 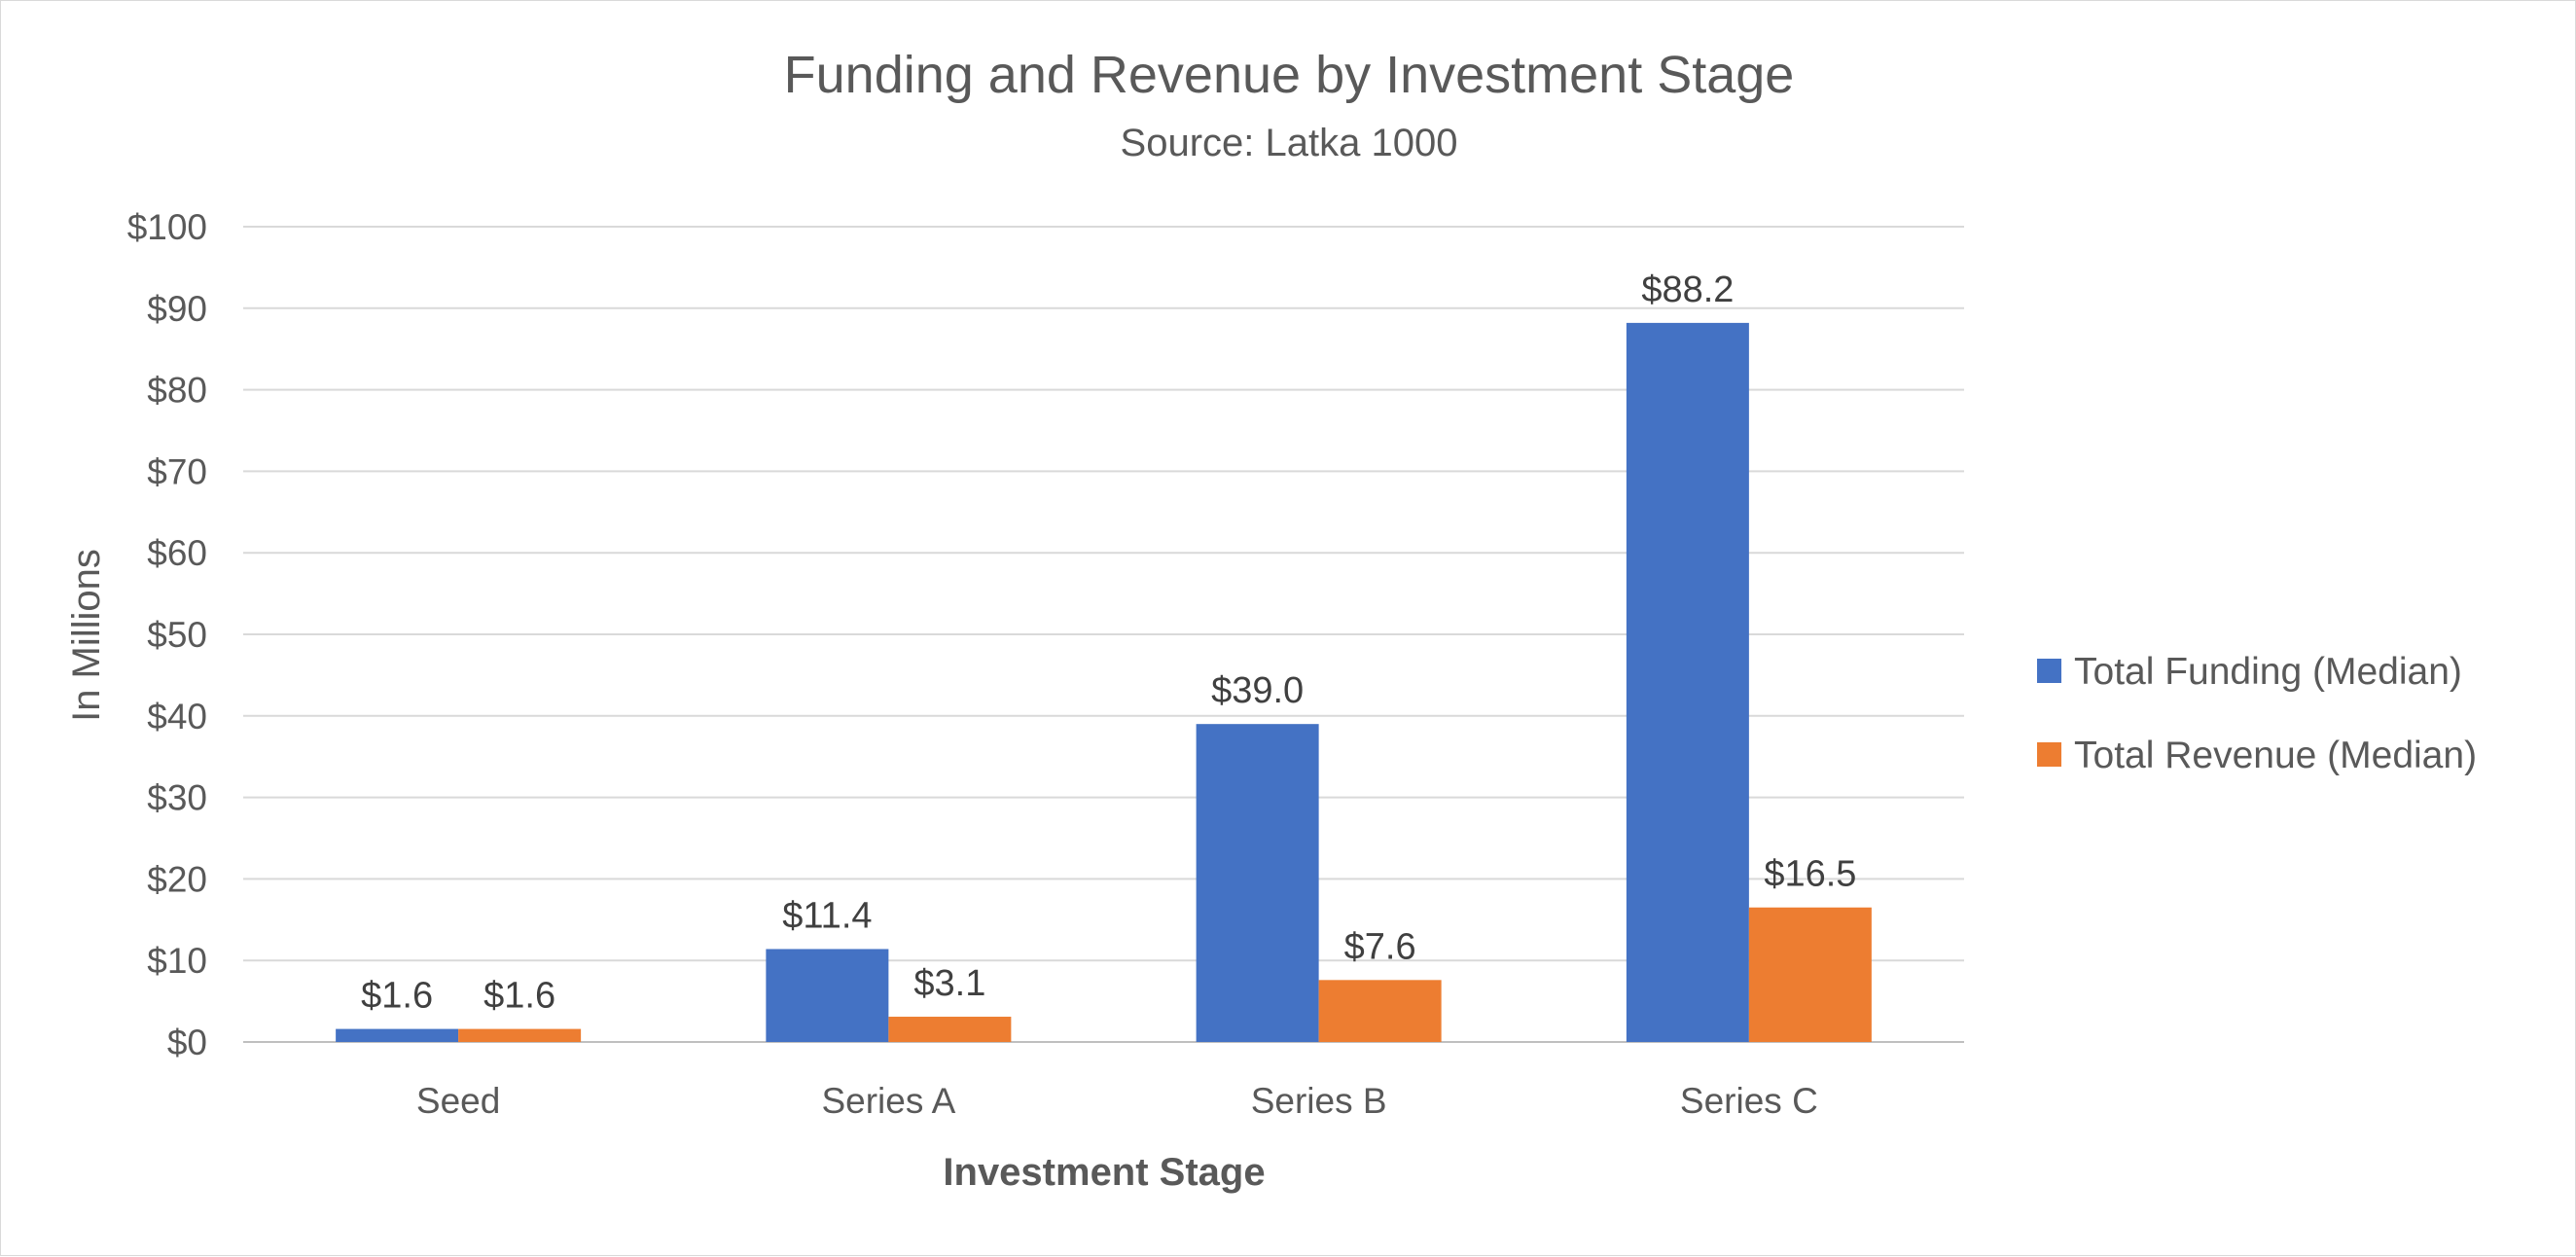 I want to click on y-tick-label: $50, so click(x=177, y=635).